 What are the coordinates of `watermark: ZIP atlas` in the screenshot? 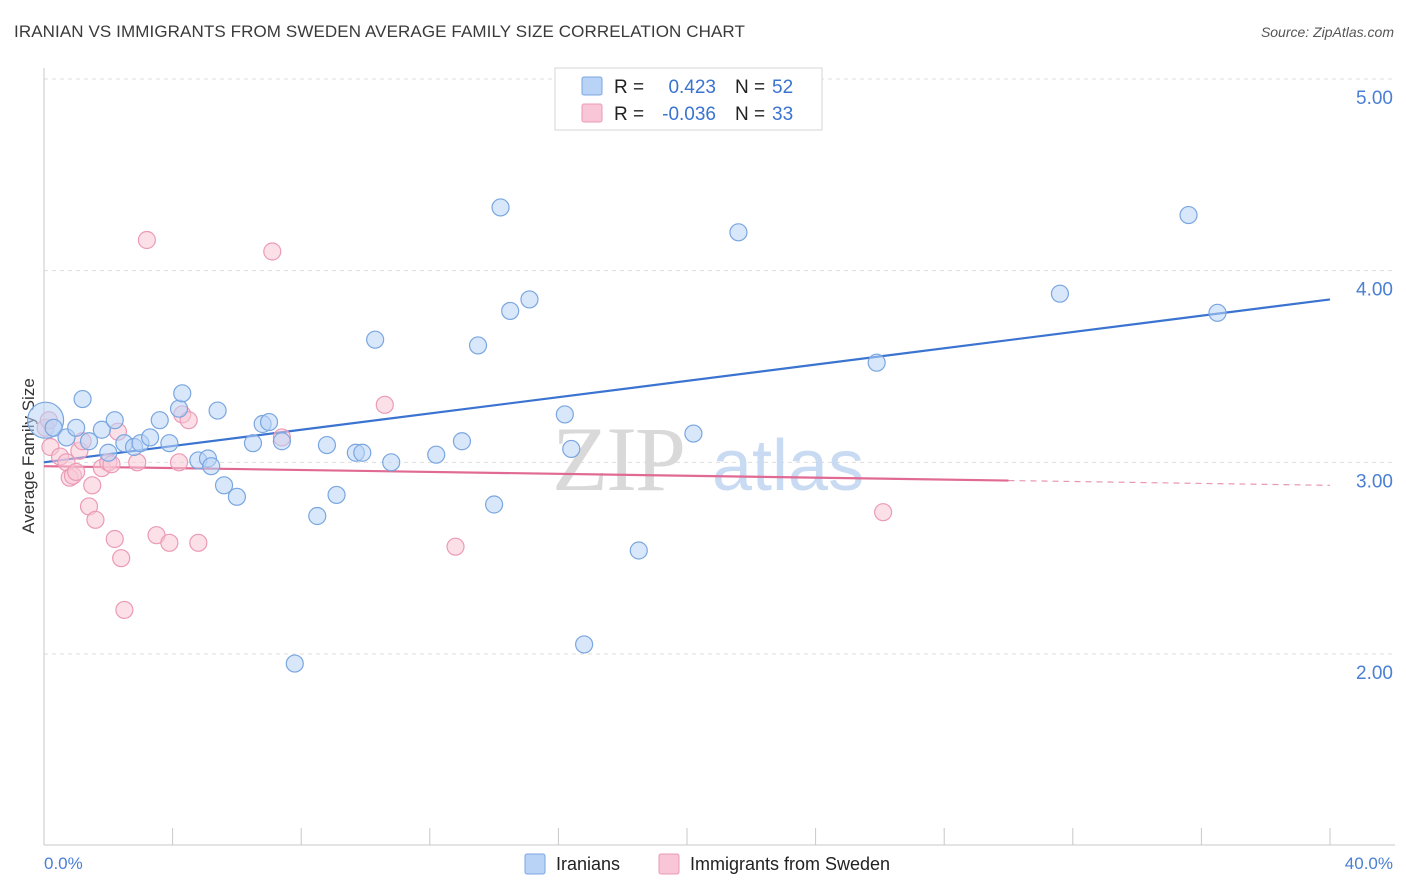 It's located at (708, 459).